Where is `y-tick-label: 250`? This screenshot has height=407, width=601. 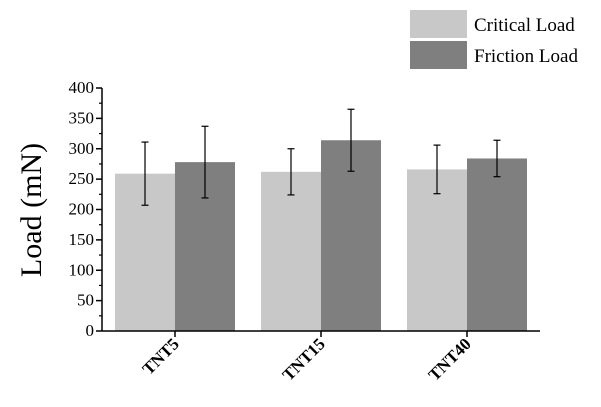 y-tick-label: 250 is located at coordinates (82, 178).